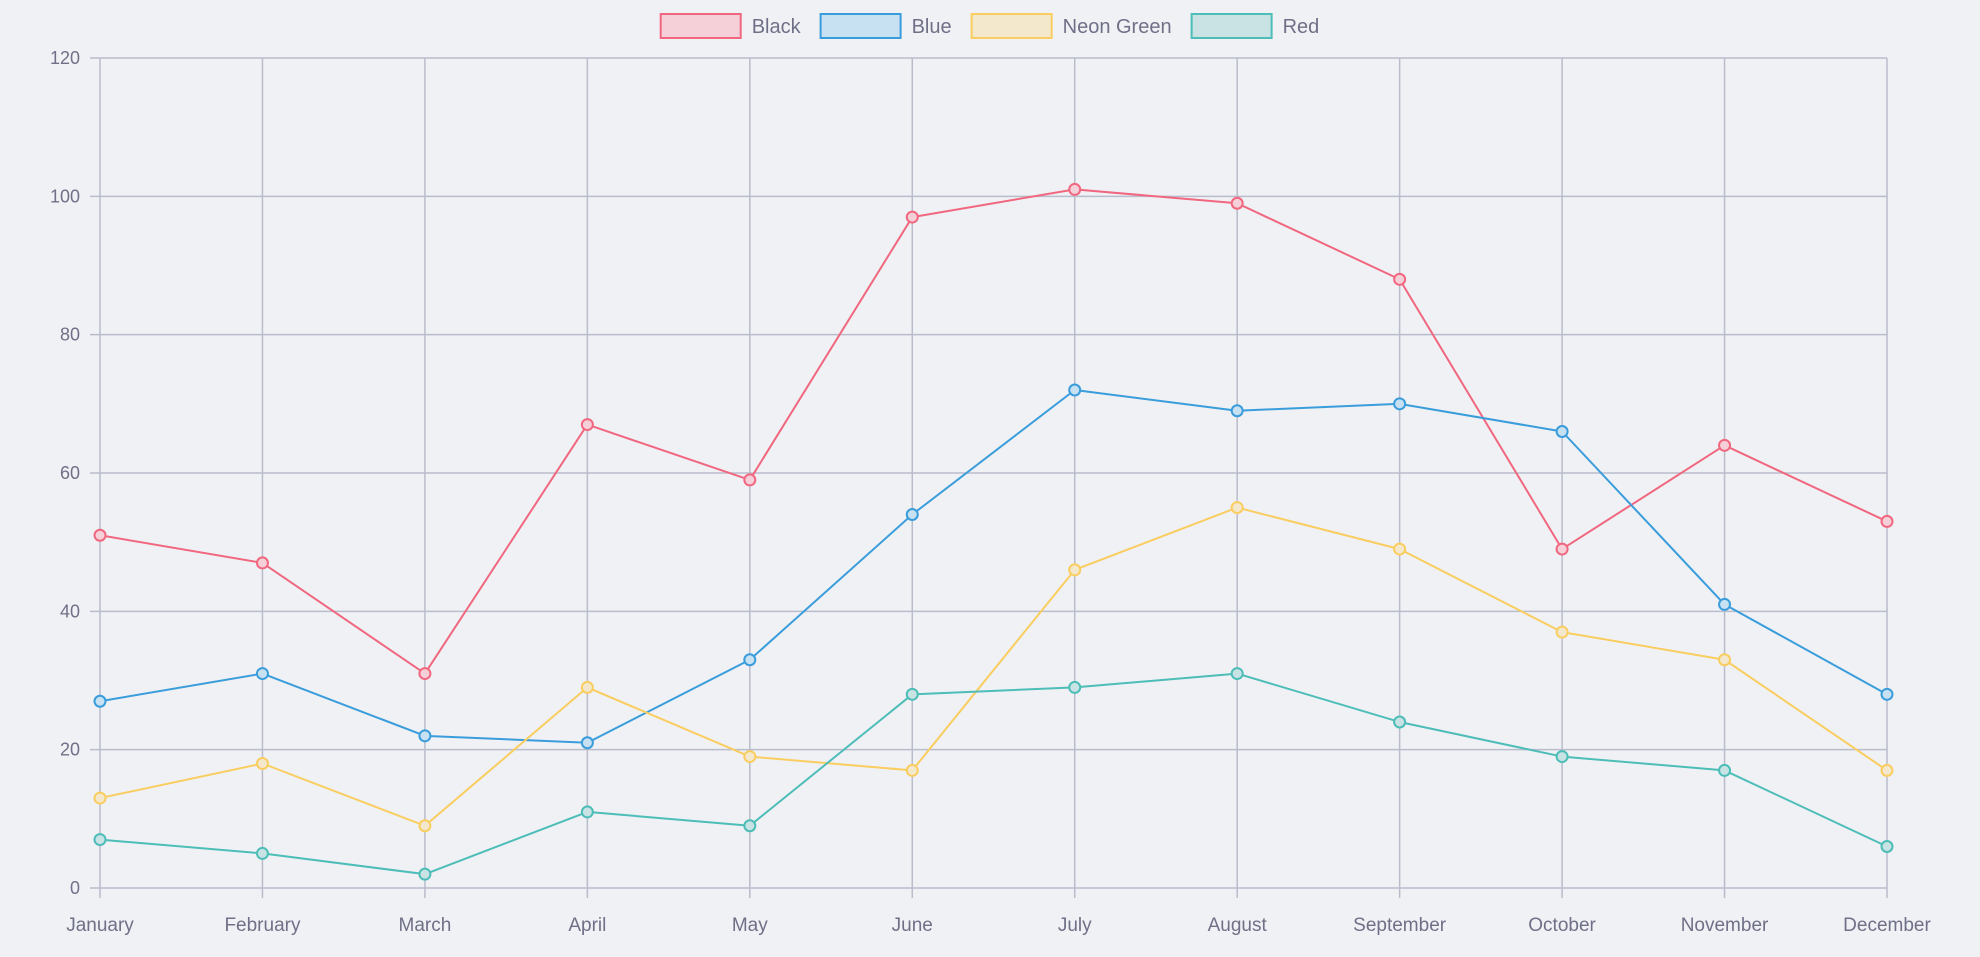 This screenshot has width=1980, height=957. I want to click on x-tick-label: January, so click(100, 925).